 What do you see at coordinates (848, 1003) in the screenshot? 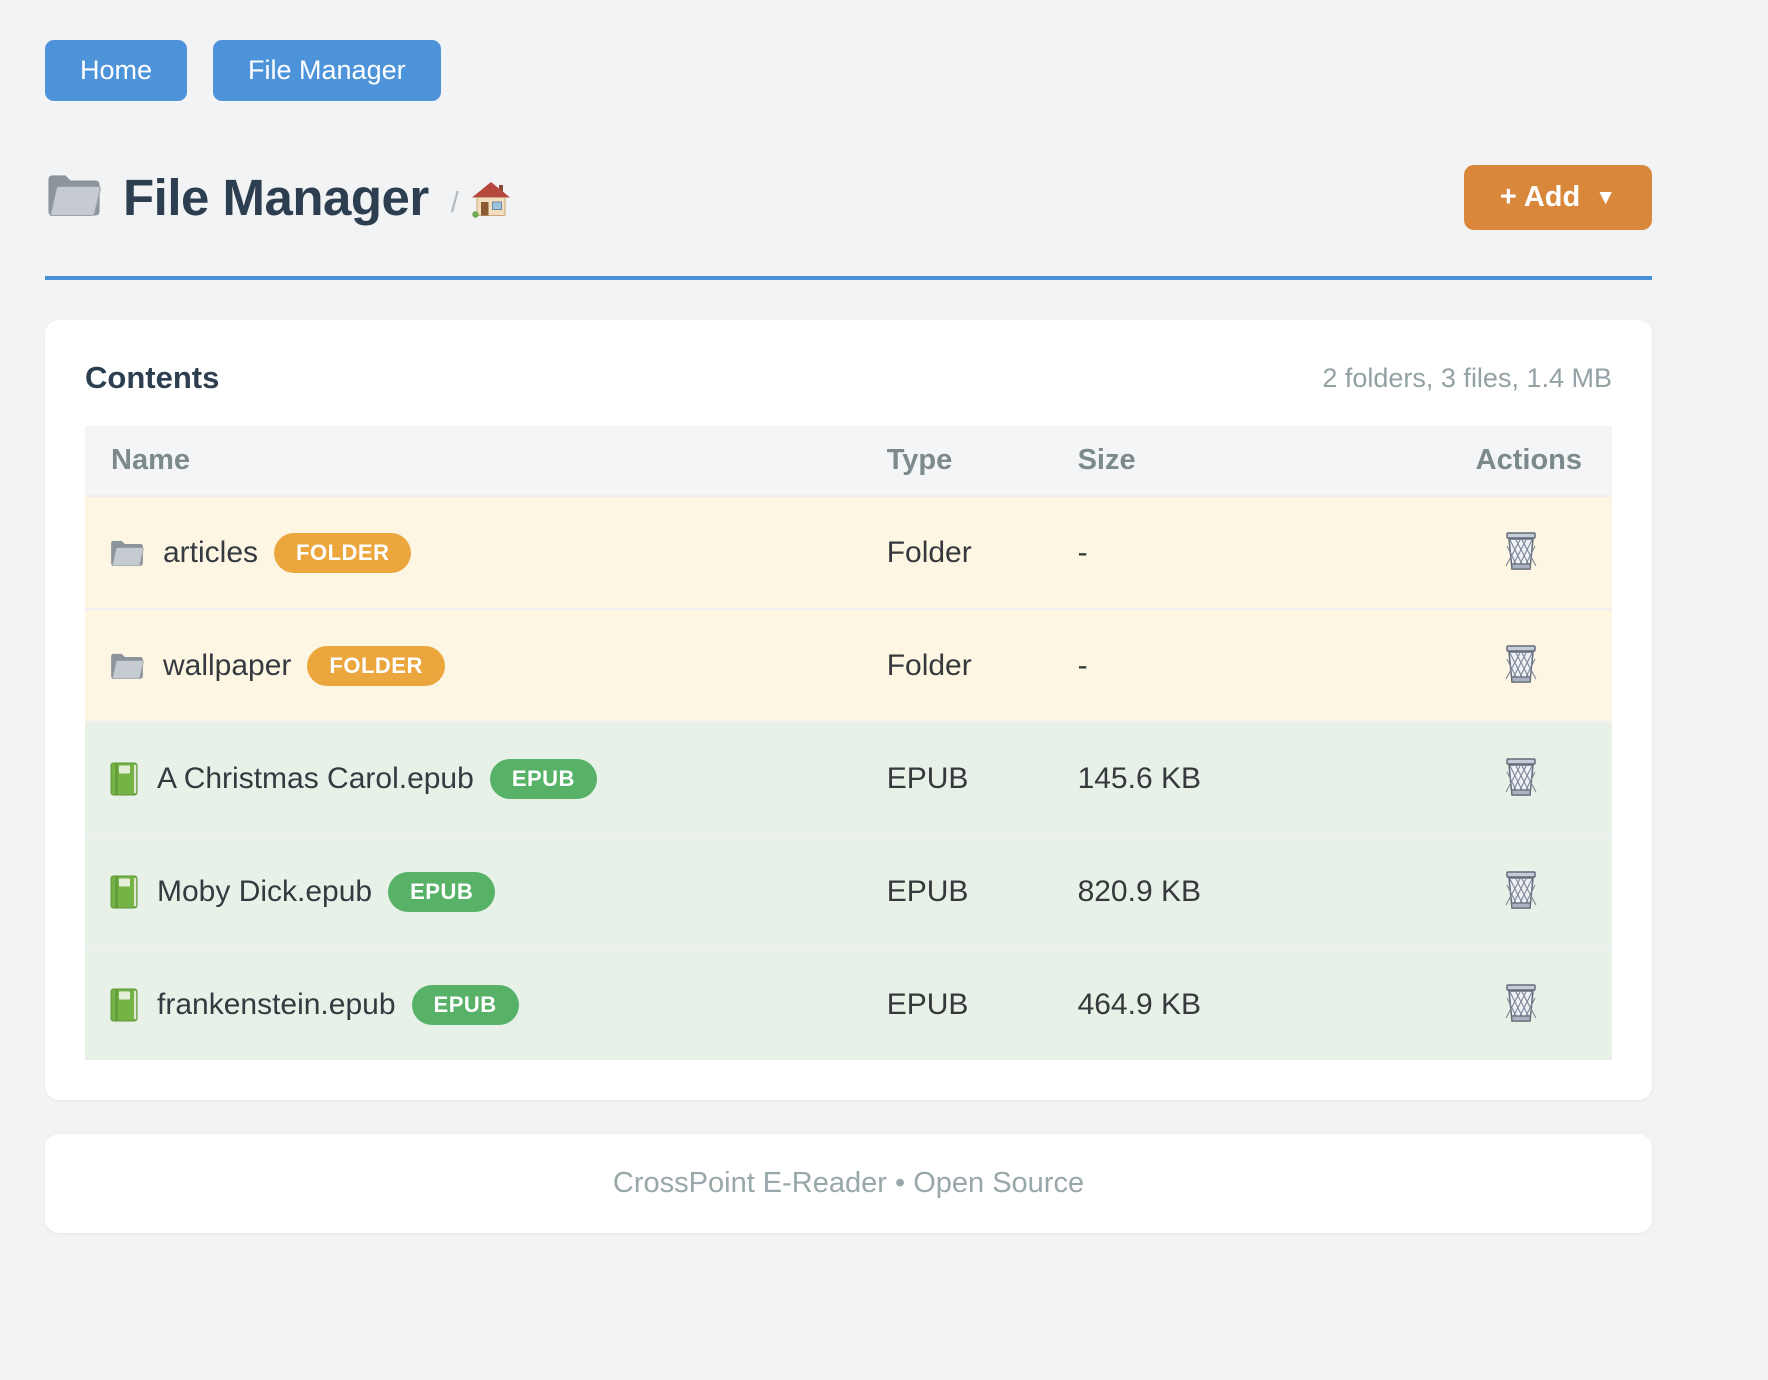
I see `table-row: frankenstein.epub EPUB EPUB 464.9 KB` at bounding box center [848, 1003].